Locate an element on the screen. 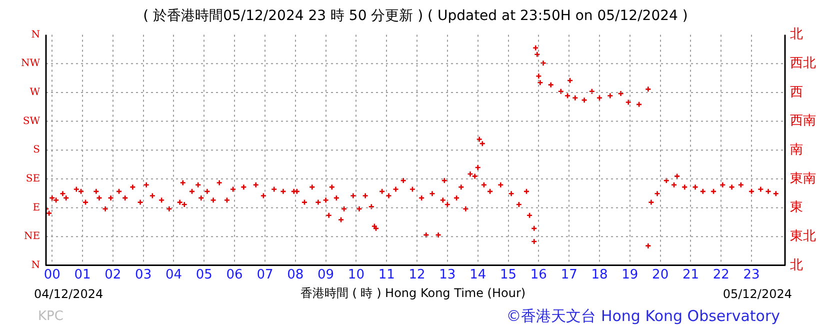 The width and height of the screenshot is (838, 331). x-tick-label: 01 is located at coordinates (82, 275).